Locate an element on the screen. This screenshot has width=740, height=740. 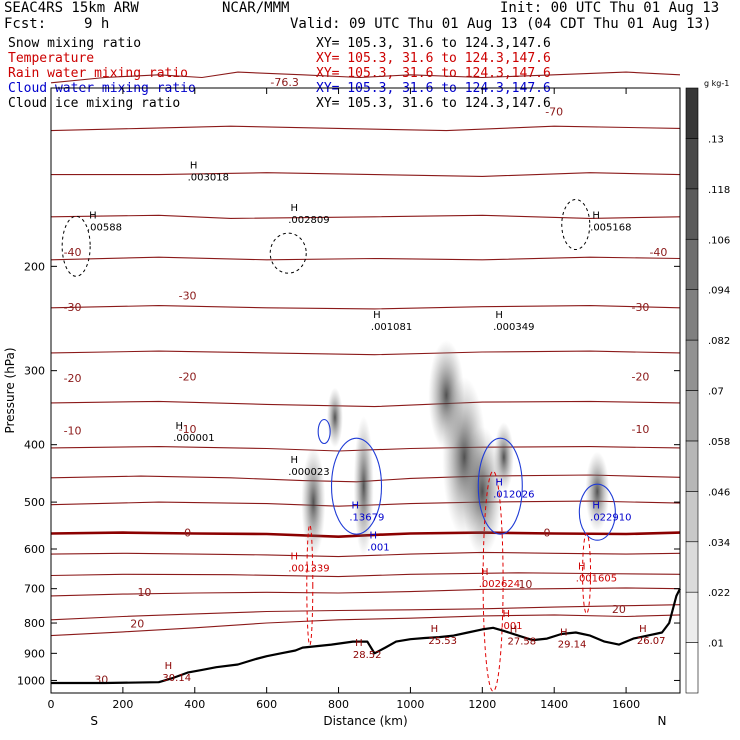
isotherm-label-9: -20 is located at coordinates (640, 376).